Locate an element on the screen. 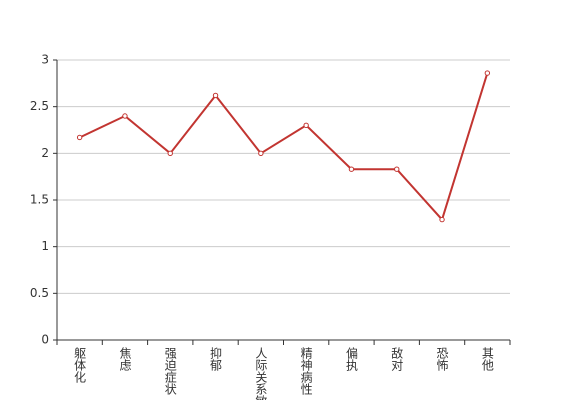  x-tick-label: 敌对 is located at coordinates (397, 358).